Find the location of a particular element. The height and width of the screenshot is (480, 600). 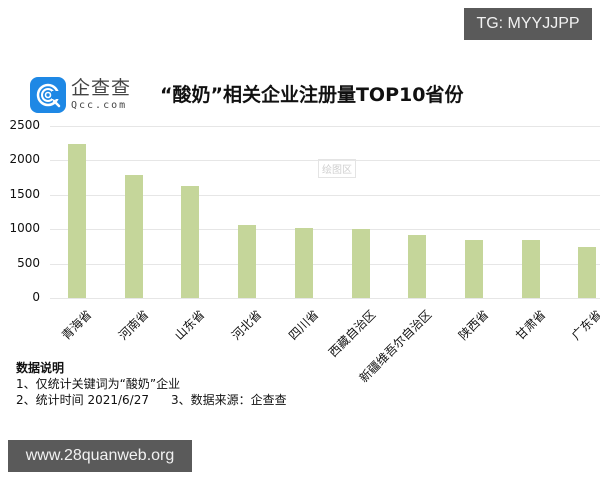

notes-source: 3、数据来源：企查查 is located at coordinates (228, 400).